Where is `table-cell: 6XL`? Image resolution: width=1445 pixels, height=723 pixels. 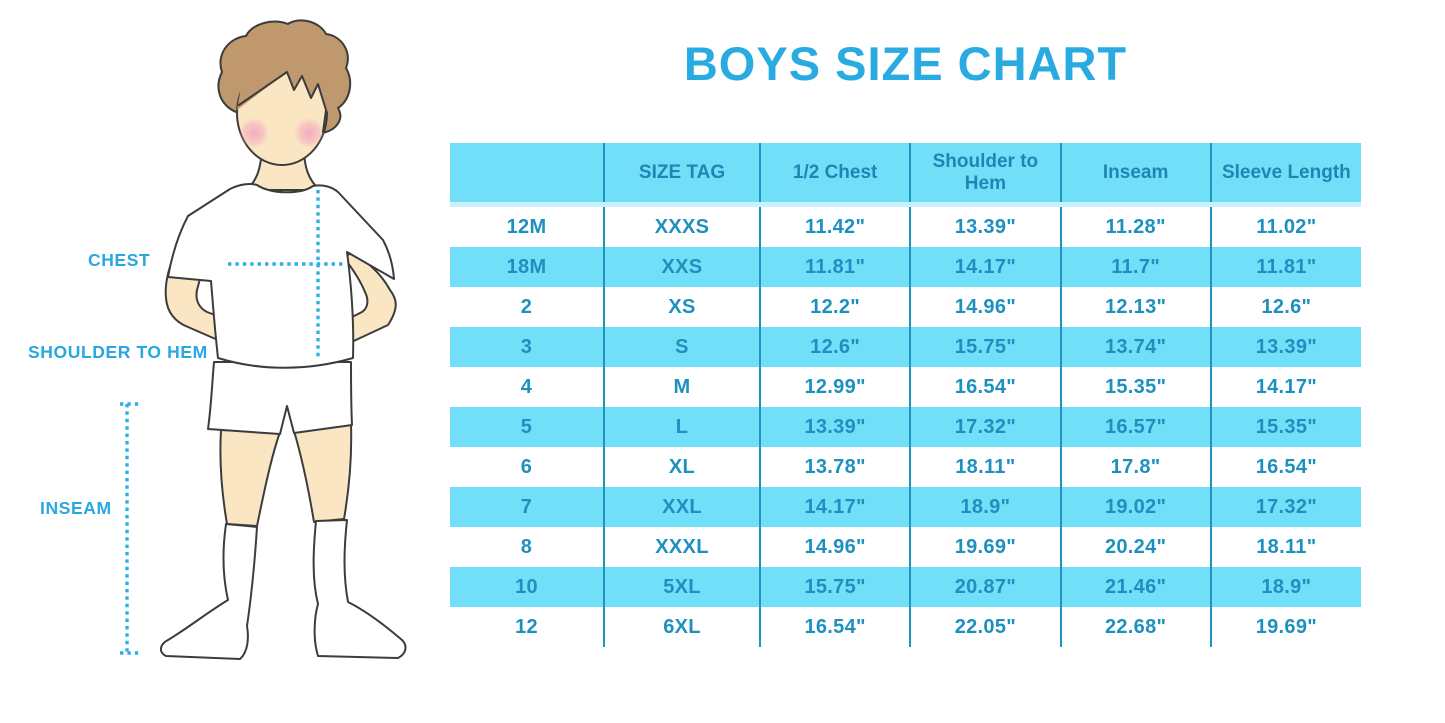 table-cell: 6XL is located at coordinates (682, 627).